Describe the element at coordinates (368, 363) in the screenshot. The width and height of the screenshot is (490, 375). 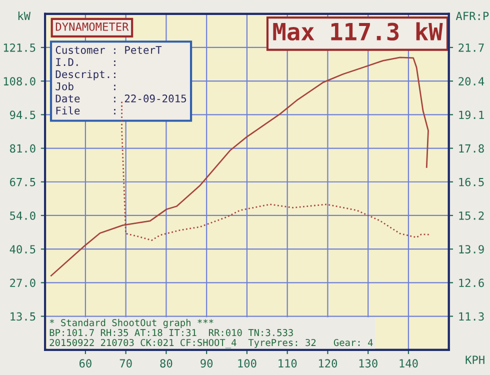
I see `x-tick-label: 130` at that location.